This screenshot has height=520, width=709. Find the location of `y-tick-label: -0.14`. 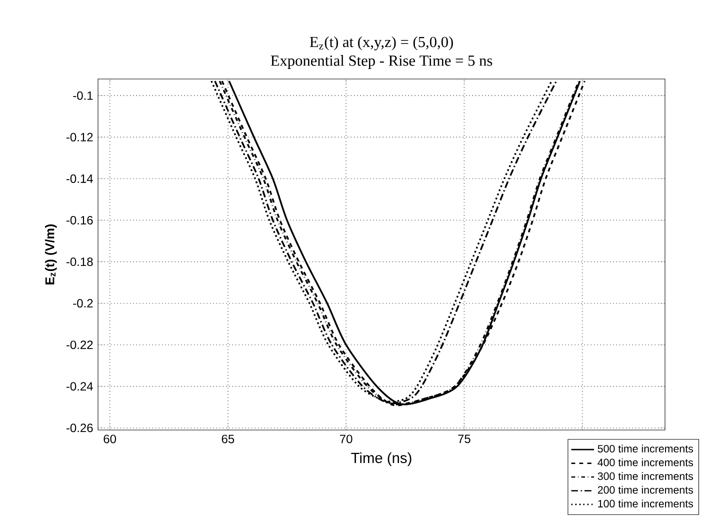

y-tick-label: -0.14 is located at coordinates (79, 178).